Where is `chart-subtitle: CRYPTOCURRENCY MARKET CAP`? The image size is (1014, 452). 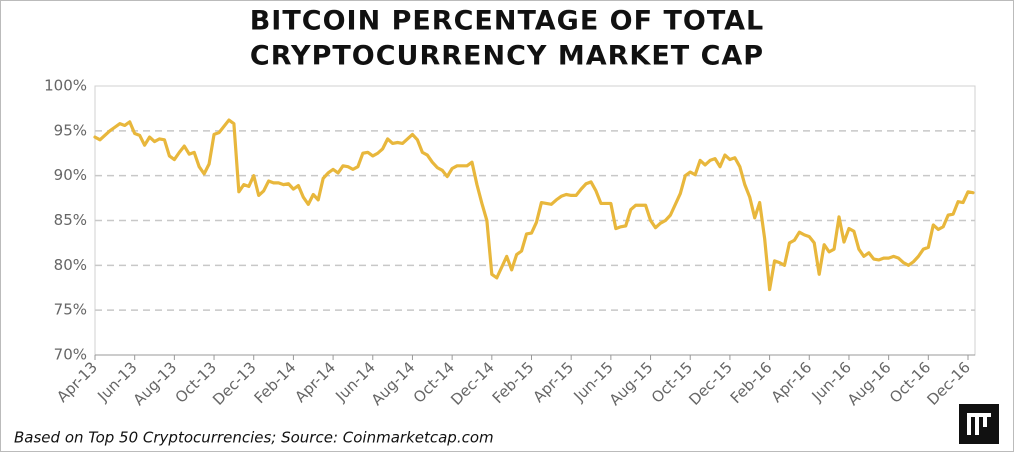
chart-subtitle: CRYPTOCURRENCY MARKET CAP is located at coordinates (507, 56).